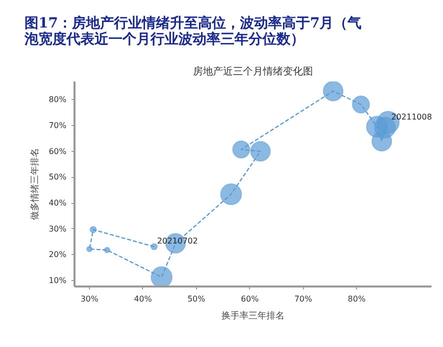 This screenshot has height=347, width=443. Describe the element at coordinates (35, 184) in the screenshot. I see `y-axis-title: 做多情绪三年排名` at that location.